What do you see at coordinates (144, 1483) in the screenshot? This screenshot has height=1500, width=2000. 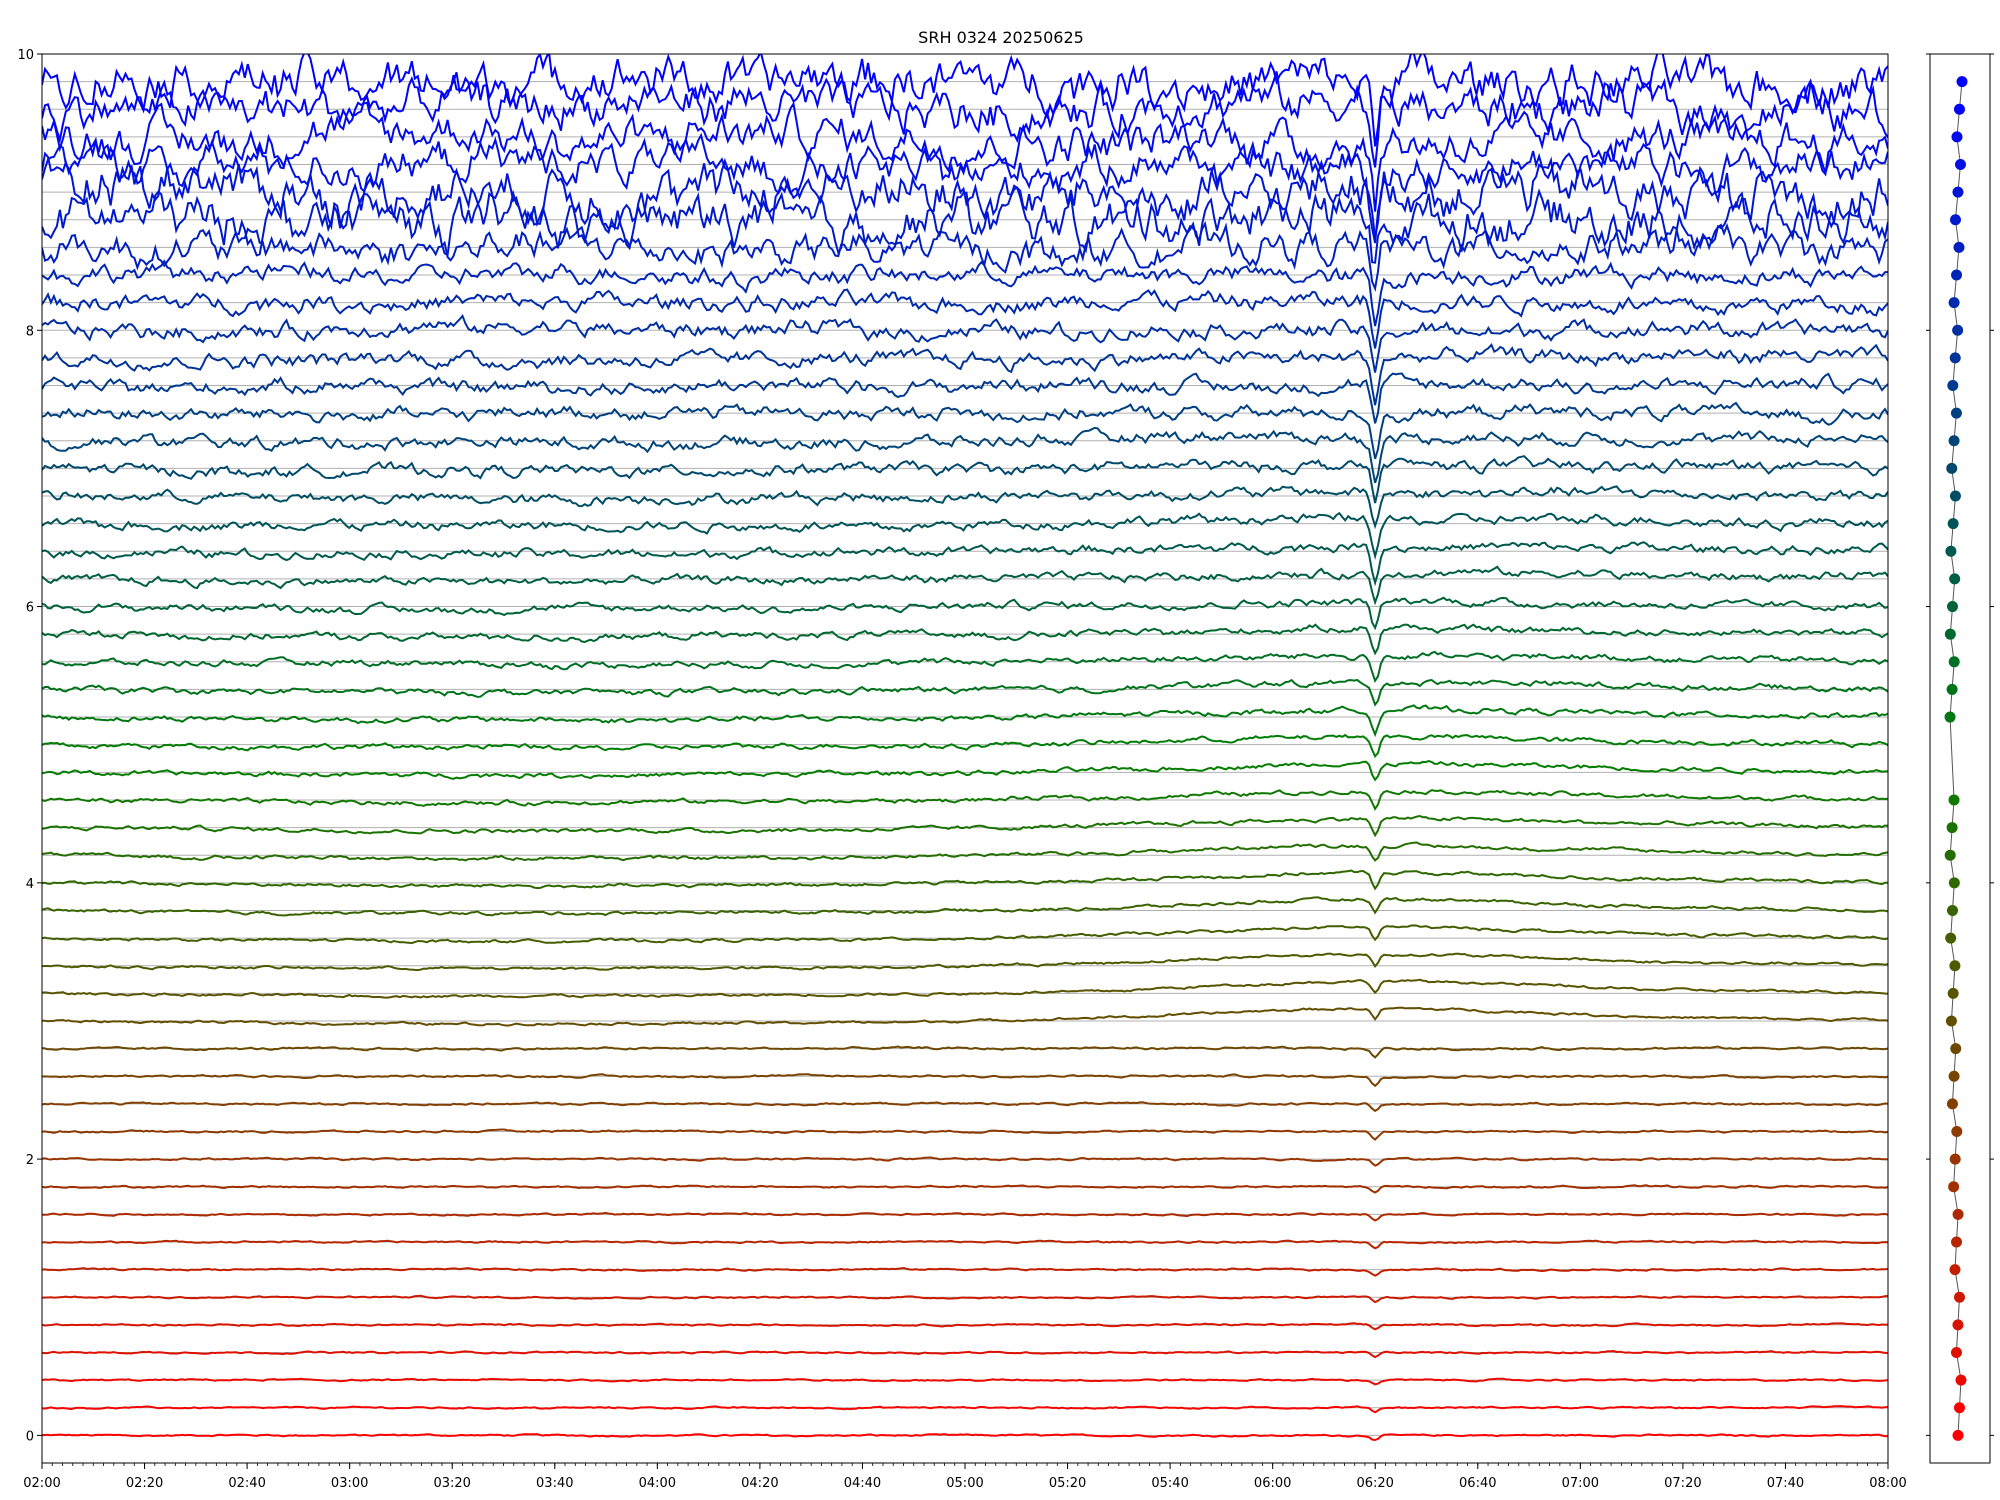 I see `x-tick-label: 02:20` at bounding box center [144, 1483].